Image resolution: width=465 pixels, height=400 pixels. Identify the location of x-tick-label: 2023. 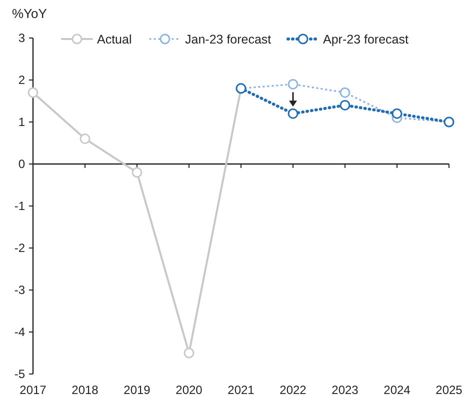
(345, 390).